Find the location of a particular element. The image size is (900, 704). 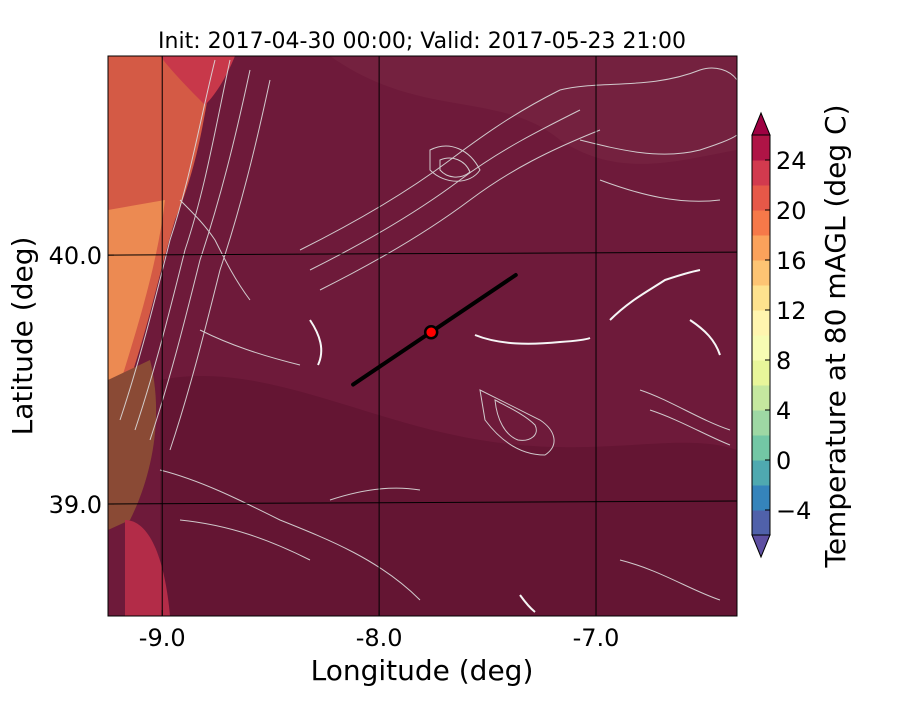

colorbar-tick-label: 16 is located at coordinates (791, 261).